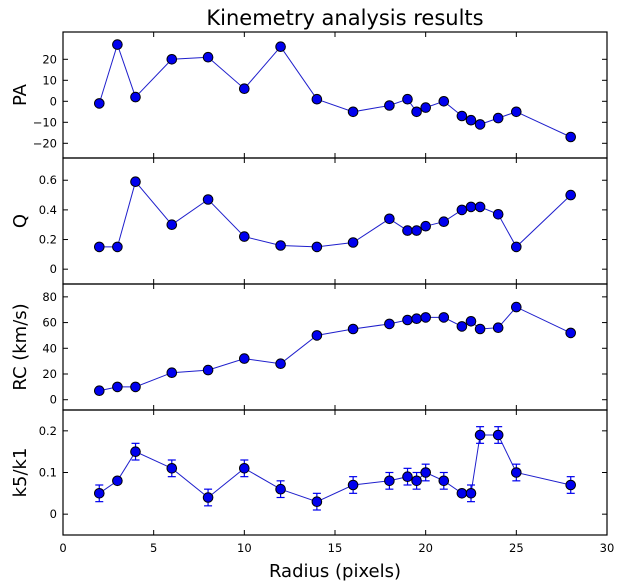  What do you see at coordinates (20, 94) in the screenshot?
I see `y-axis-label: PA` at bounding box center [20, 94].